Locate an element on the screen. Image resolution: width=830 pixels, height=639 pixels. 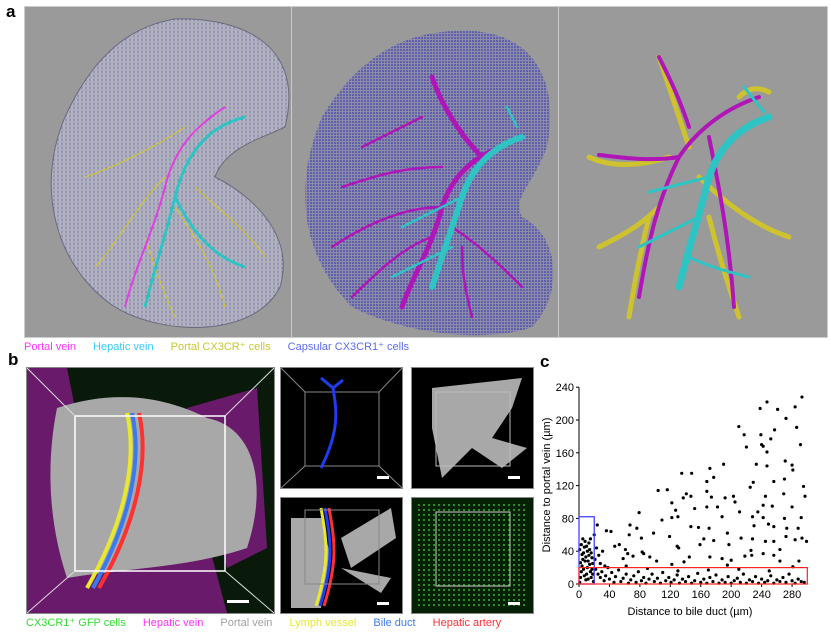
y-tick-label: 240 is located at coordinates (565, 388).